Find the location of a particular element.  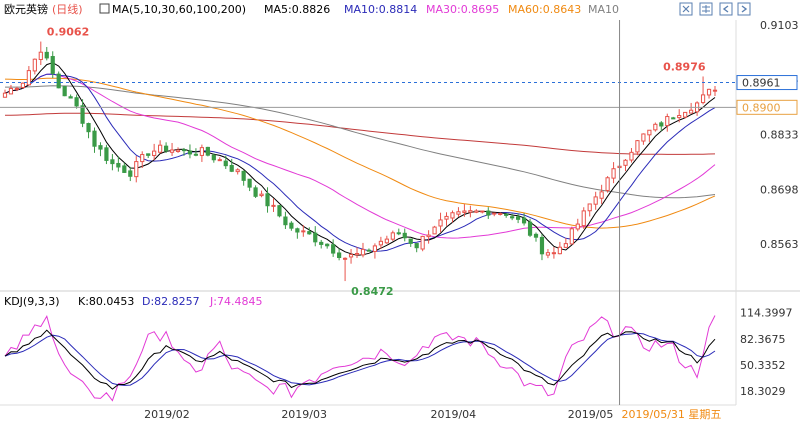

ma30-label: MA30:0.8695 is located at coordinates (462, 9).